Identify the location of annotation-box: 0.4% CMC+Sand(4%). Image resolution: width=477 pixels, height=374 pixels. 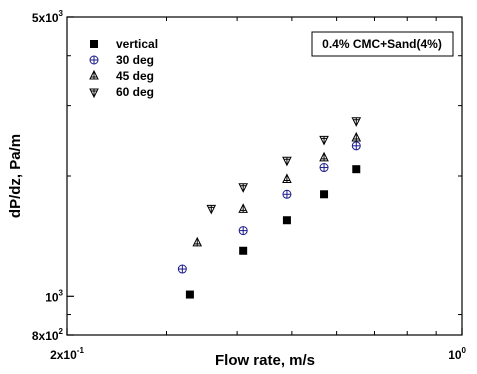
(382, 44).